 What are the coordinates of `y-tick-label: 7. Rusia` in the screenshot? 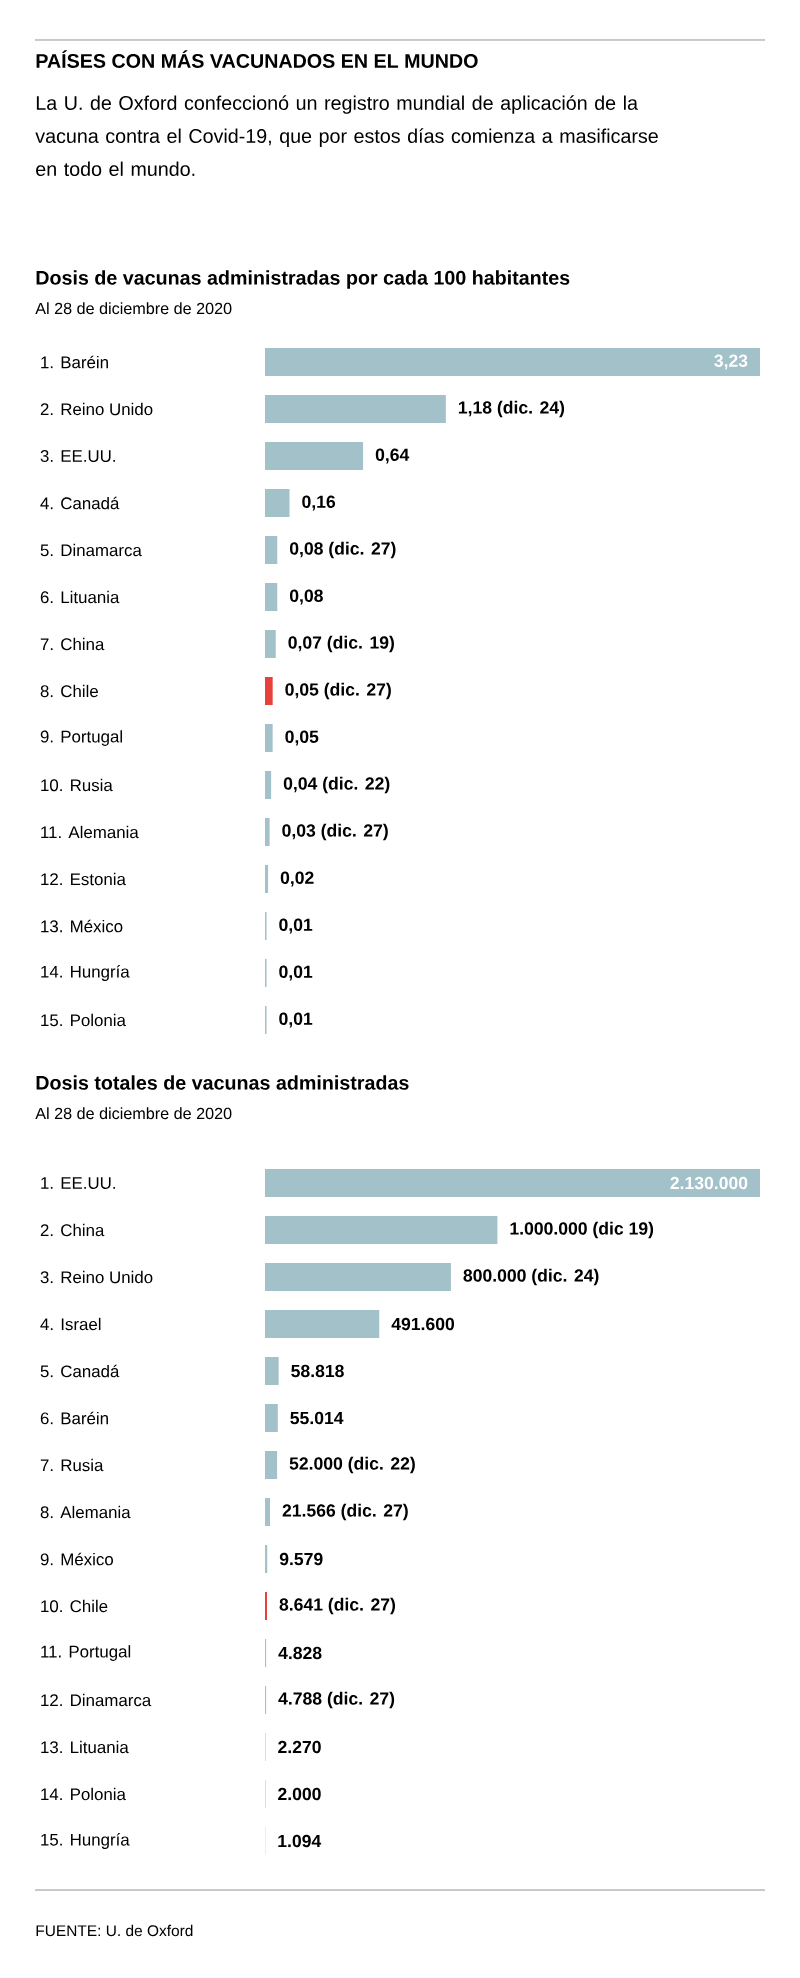 It's located at (72, 1465).